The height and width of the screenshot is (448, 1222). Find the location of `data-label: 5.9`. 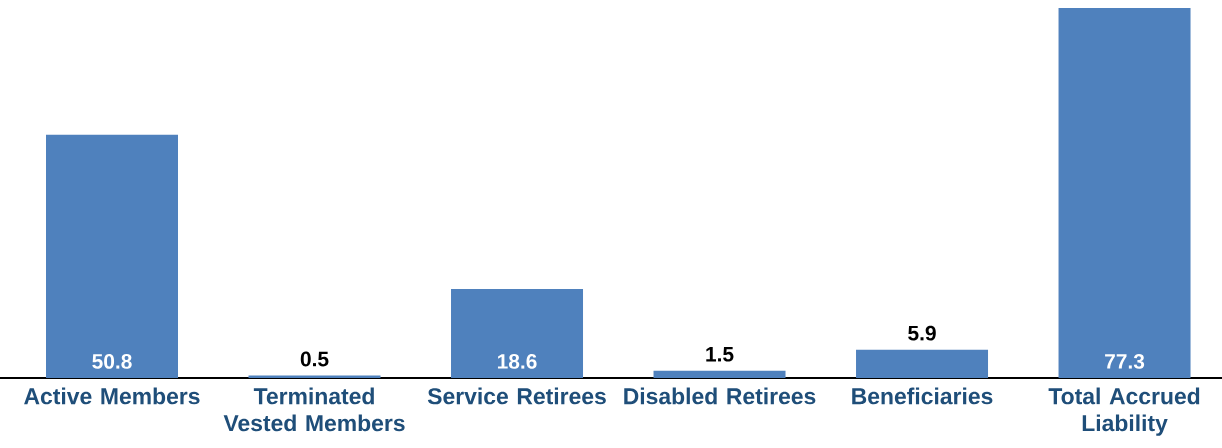

data-label: 5.9 is located at coordinates (922, 333).